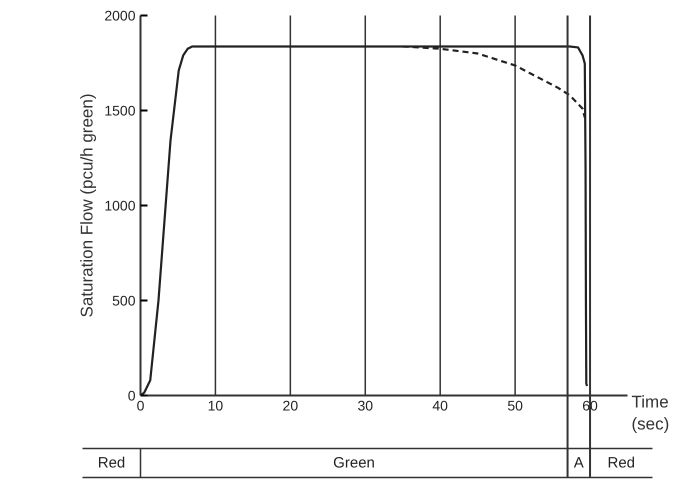 The image size is (689, 493). Describe the element at coordinates (216, 406) in the screenshot. I see `x-tick-label: 10` at that location.